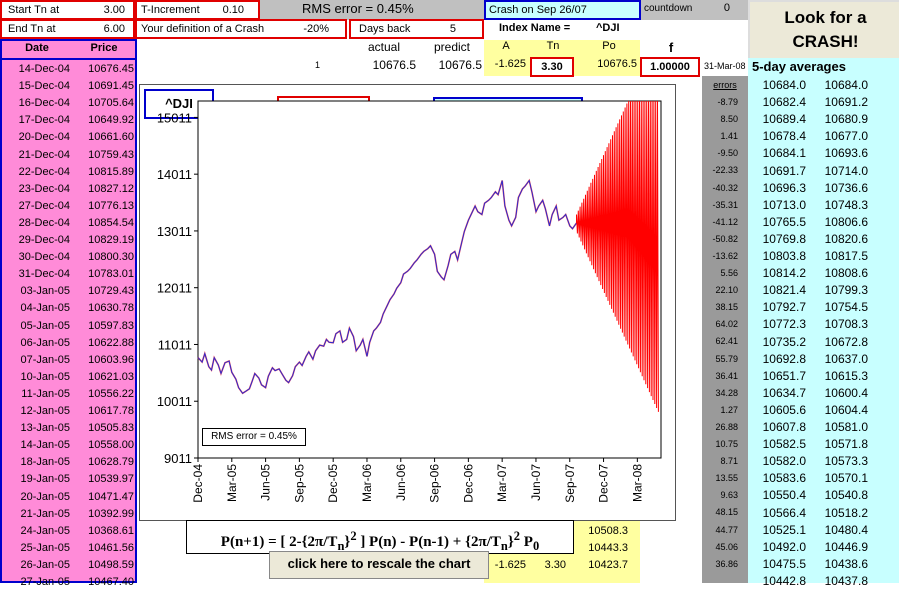 This screenshot has width=899, height=591. I want to click on average-predict: 10600.4, so click(846, 392).